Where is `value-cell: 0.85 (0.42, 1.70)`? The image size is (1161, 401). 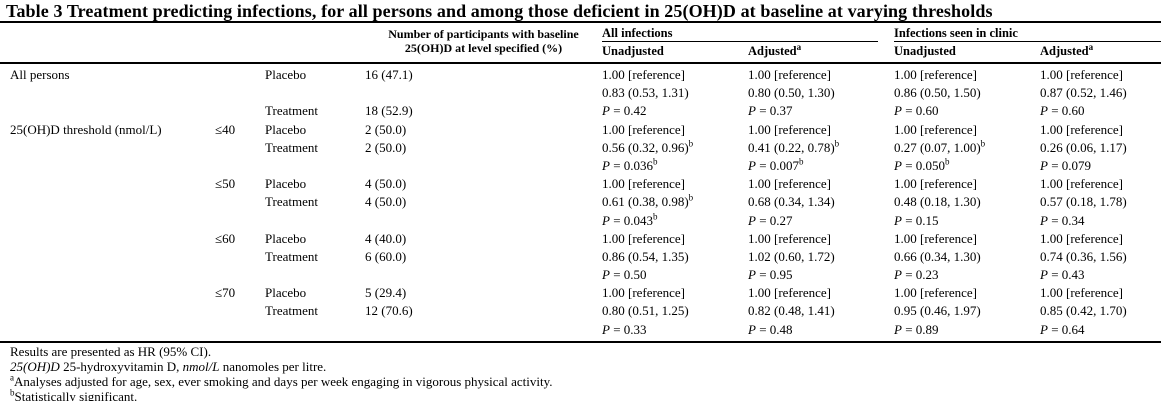 value-cell: 0.85 (0.42, 1.70) is located at coordinates (1083, 311).